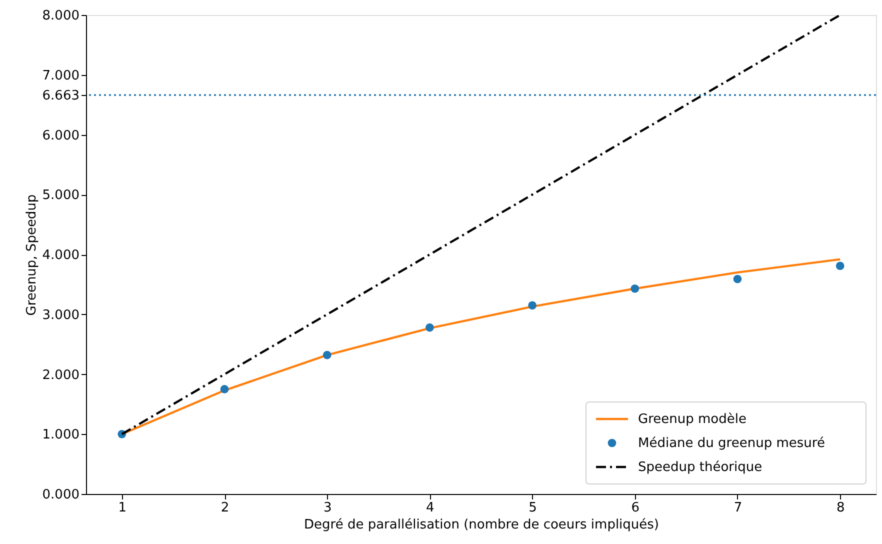 This screenshot has width=882, height=544. I want to click on y-tick-label: 4.000, so click(61, 255).